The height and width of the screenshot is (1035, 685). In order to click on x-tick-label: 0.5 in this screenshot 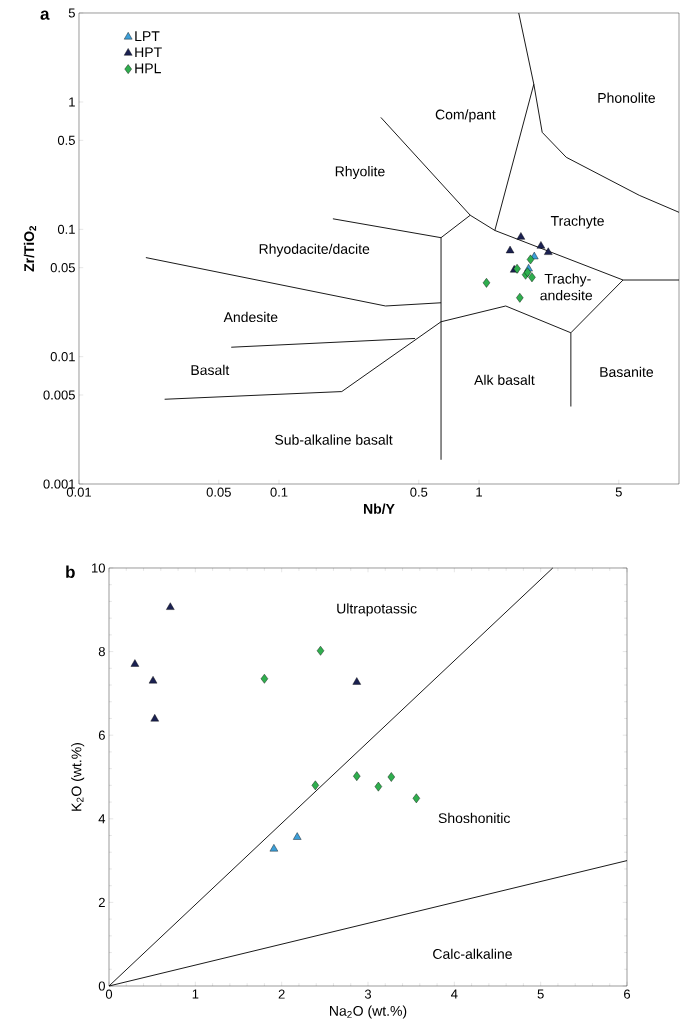, I will do `click(419, 492)`.